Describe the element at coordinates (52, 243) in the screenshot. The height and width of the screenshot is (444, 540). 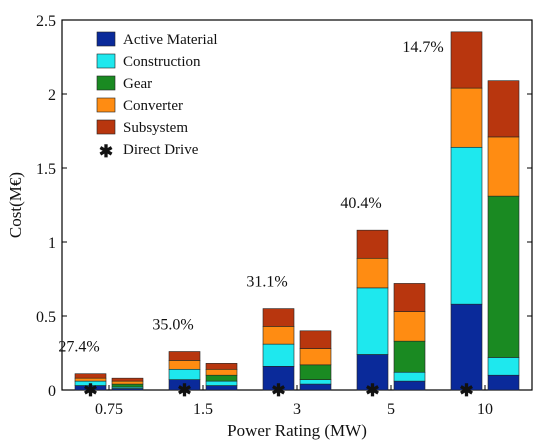
I see `y-tick-label: 1` at that location.